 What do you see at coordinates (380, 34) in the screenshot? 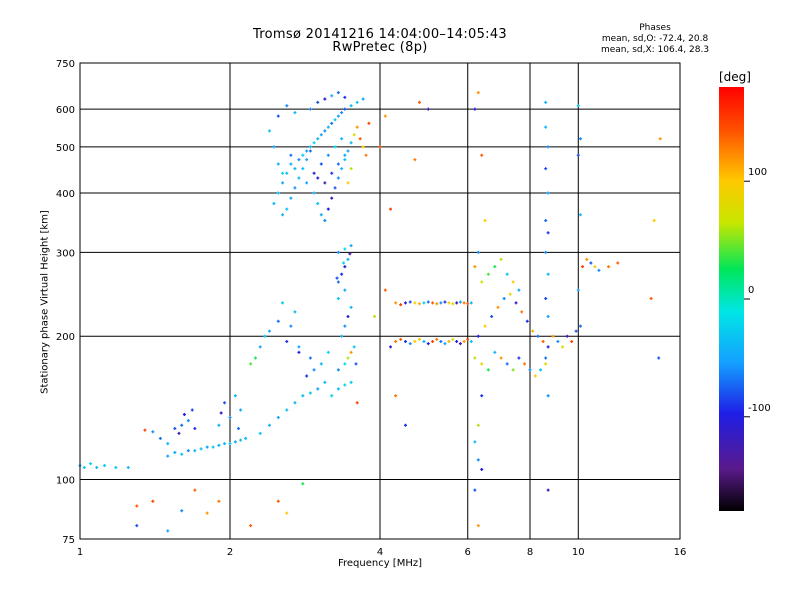
I see `plot-title: Tromsø 20141216 14:04:00–14:05:43` at bounding box center [380, 34].